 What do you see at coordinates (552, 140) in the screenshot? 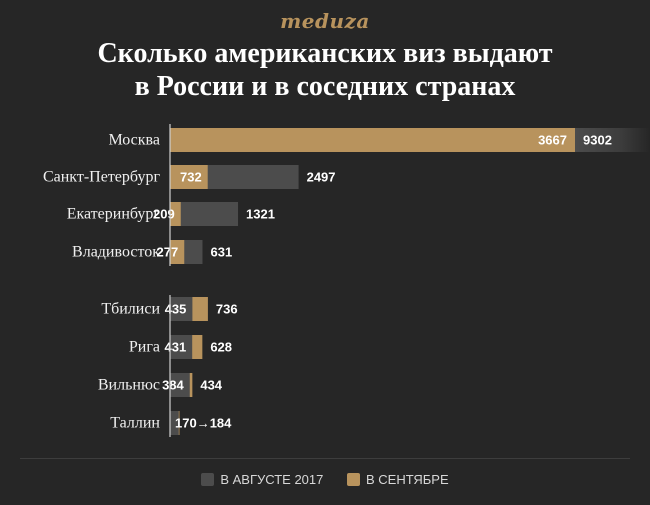
I see `value-september-0: 3667` at bounding box center [552, 140].